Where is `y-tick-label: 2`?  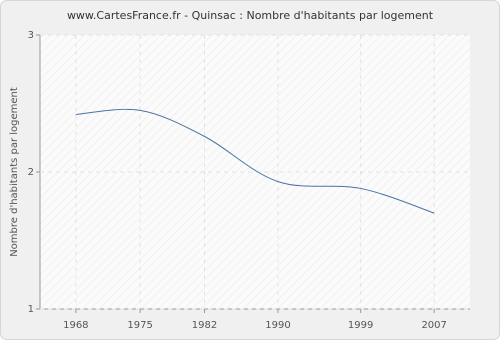 y-tick-label: 2 is located at coordinates (31, 172).